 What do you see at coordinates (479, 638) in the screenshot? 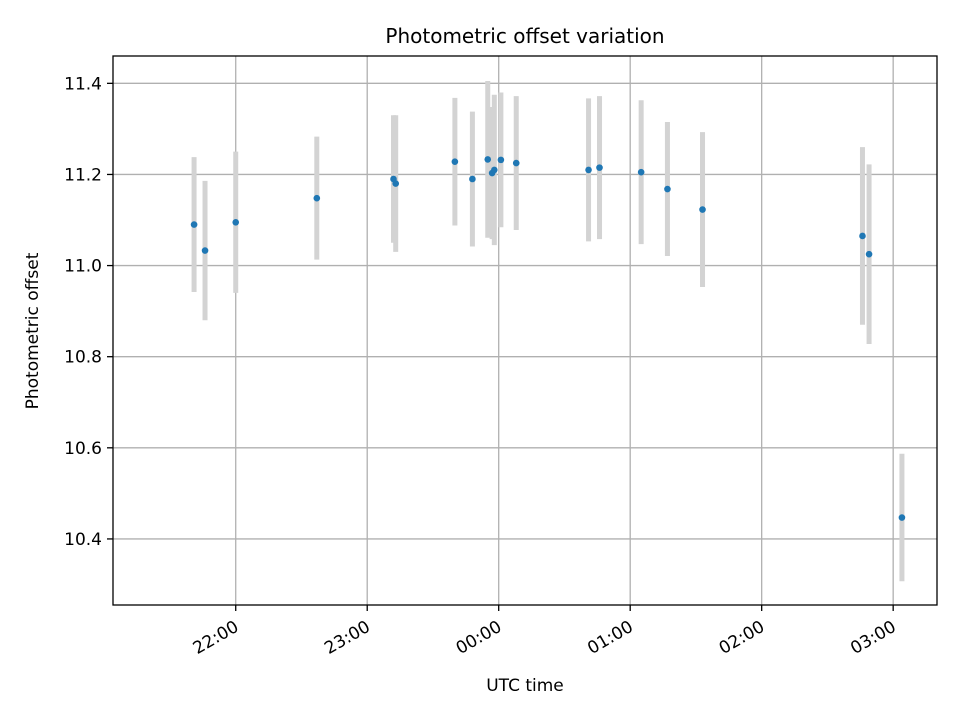
I see `x-tick-label: 00:00` at bounding box center [479, 638].